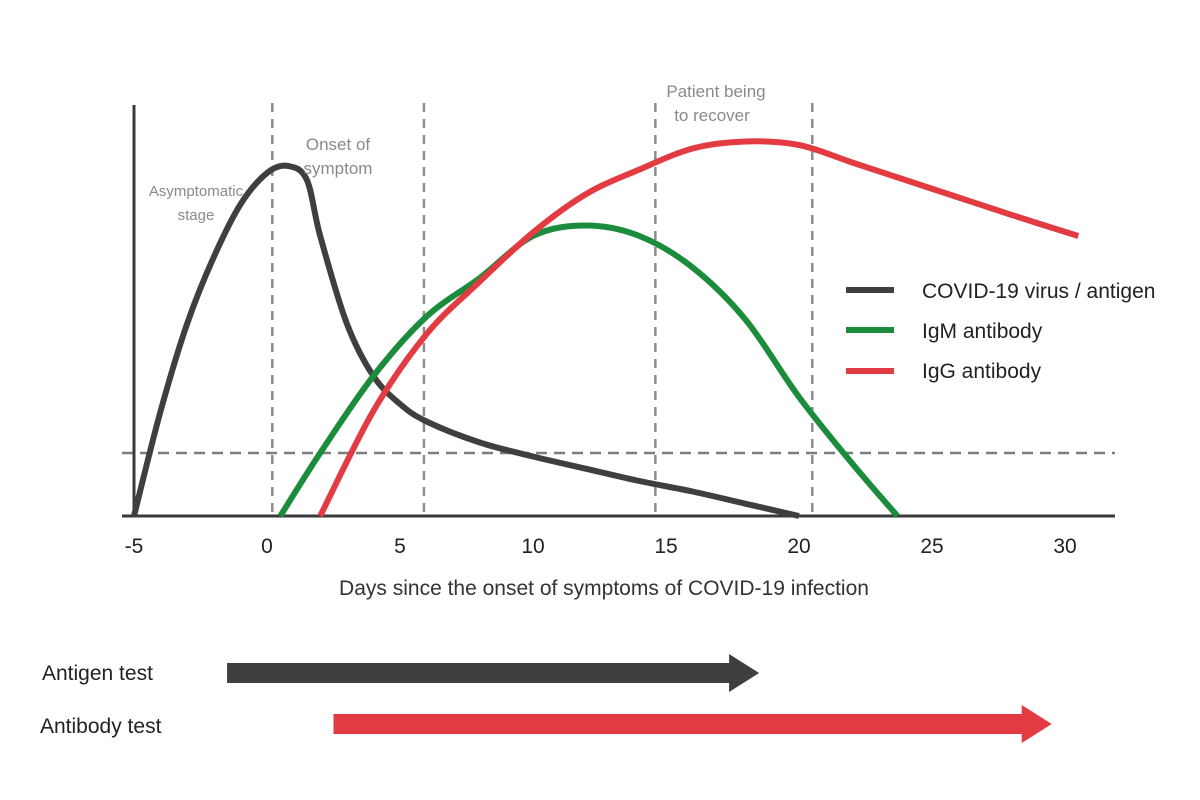 Image resolution: width=1200 pixels, height=800 pixels. What do you see at coordinates (982, 371) in the screenshot?
I see `legend-label-igg: IgG antibody` at bounding box center [982, 371].